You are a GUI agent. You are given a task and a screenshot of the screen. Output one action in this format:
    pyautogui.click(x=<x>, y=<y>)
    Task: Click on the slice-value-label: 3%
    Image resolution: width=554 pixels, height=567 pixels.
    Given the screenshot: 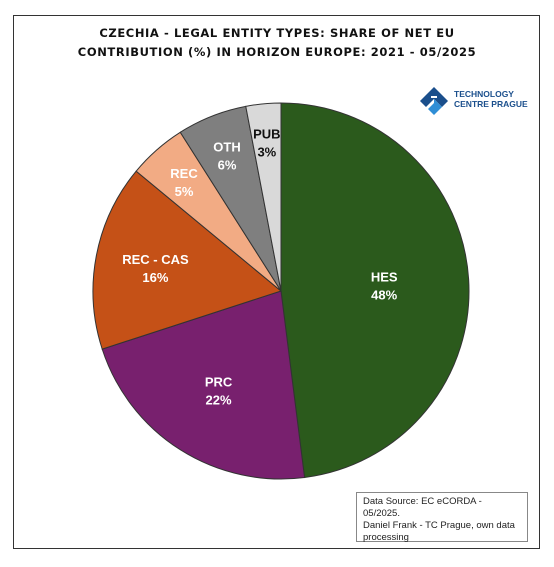 What is the action you would take?
    pyautogui.click(x=266, y=151)
    